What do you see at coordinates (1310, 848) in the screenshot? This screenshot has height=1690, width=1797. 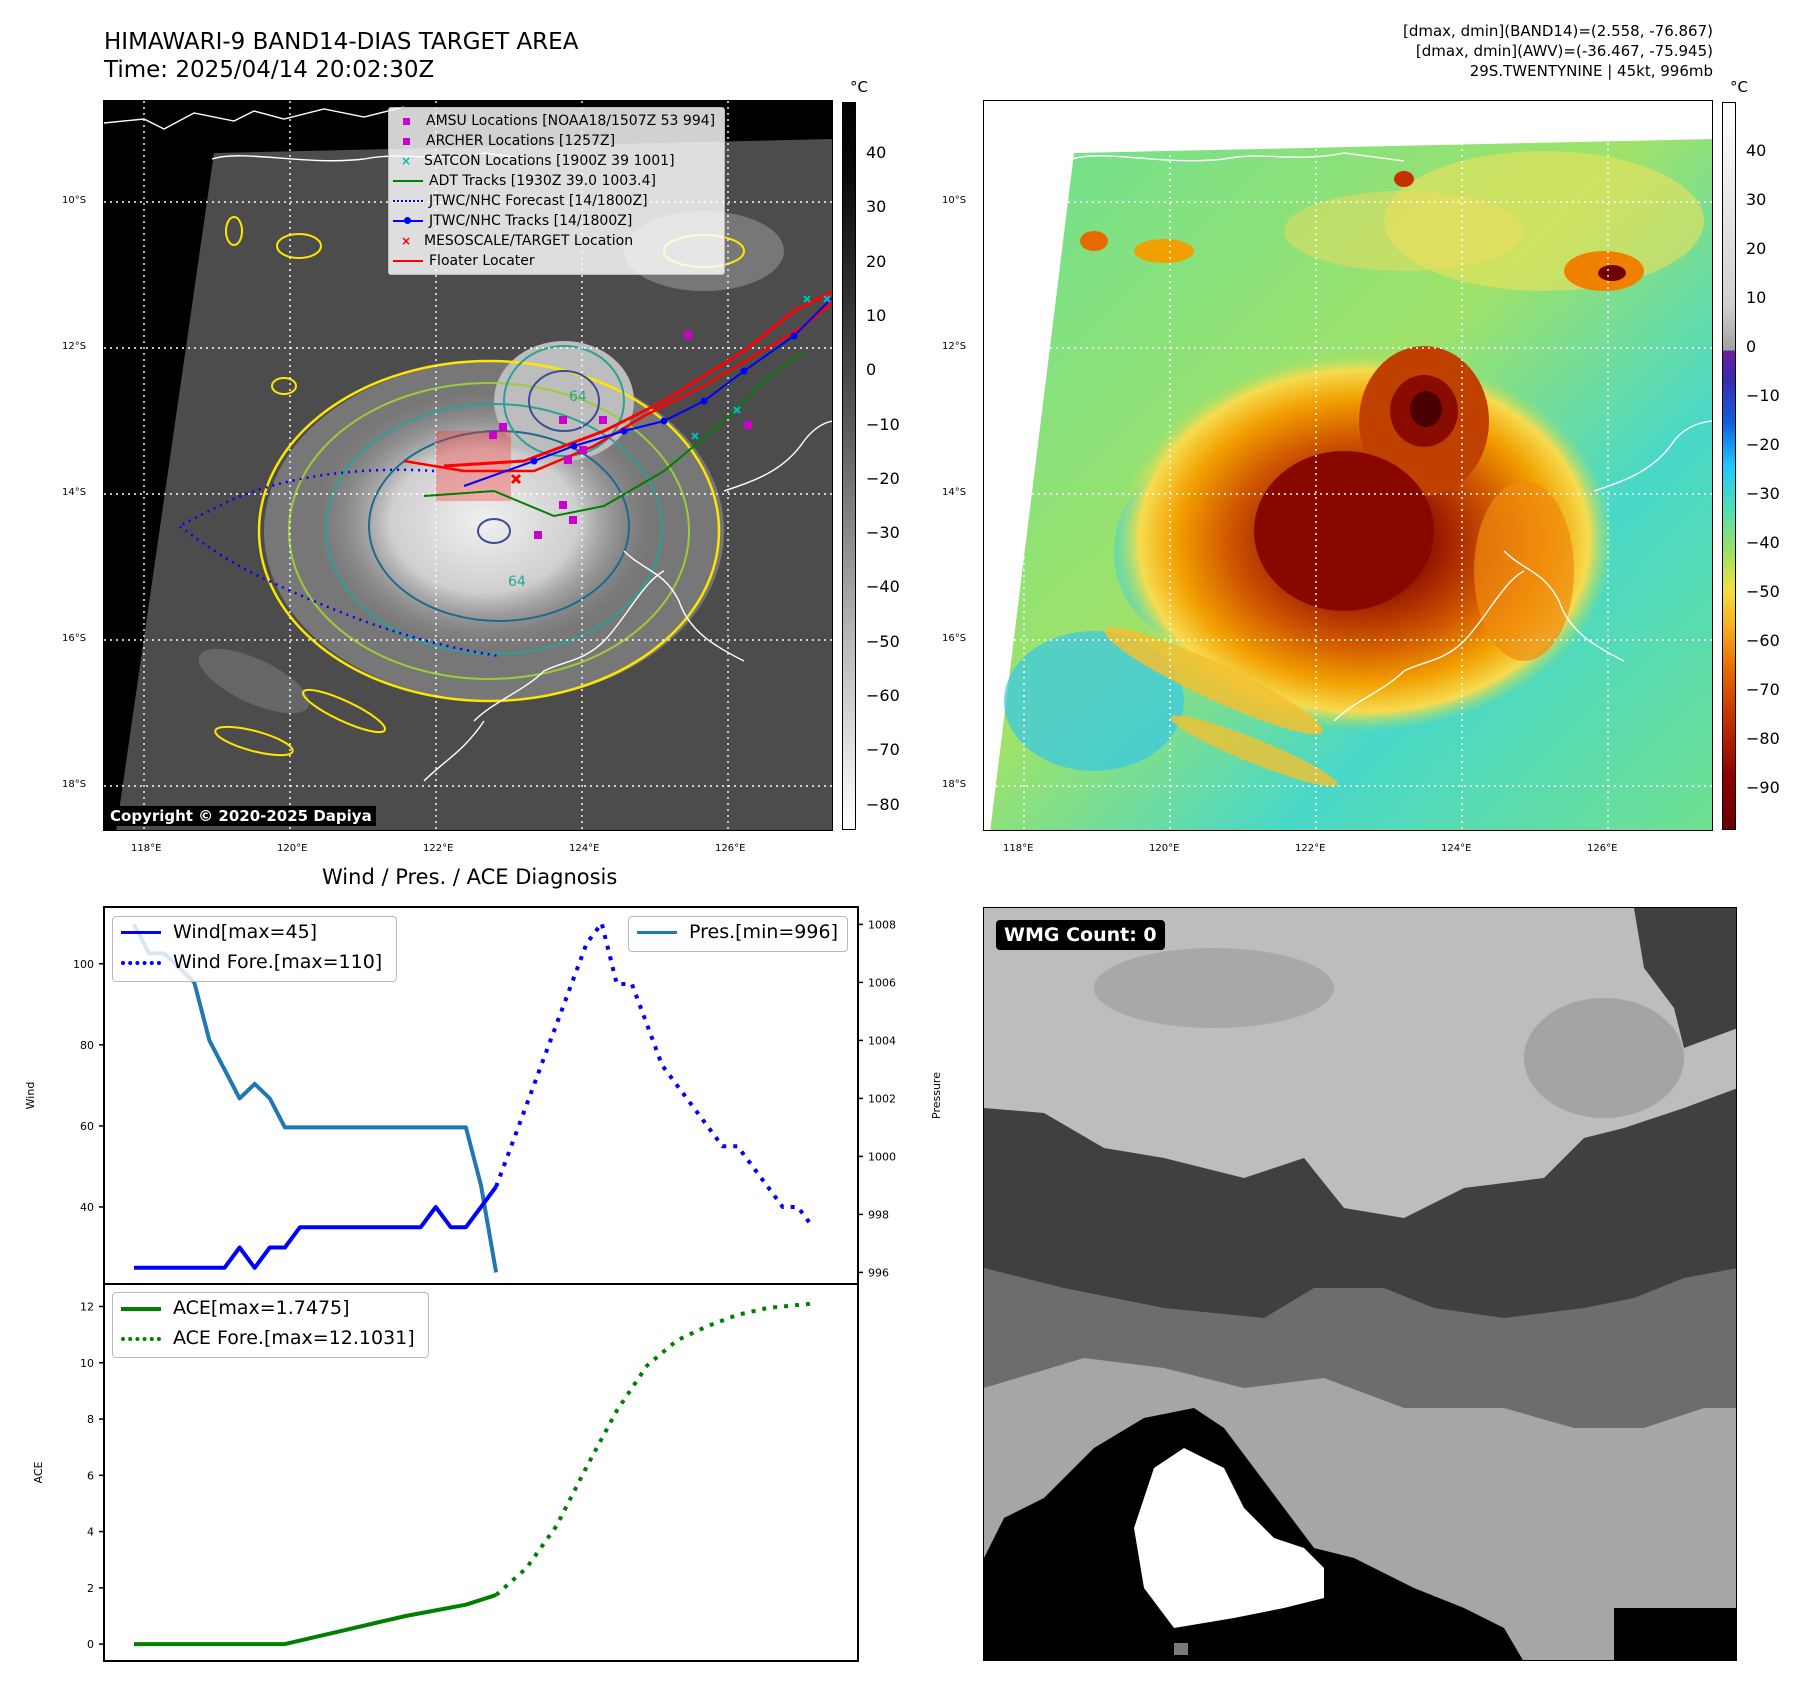 I see `awv-lon-label-122e: 122°E` at bounding box center [1310, 848].